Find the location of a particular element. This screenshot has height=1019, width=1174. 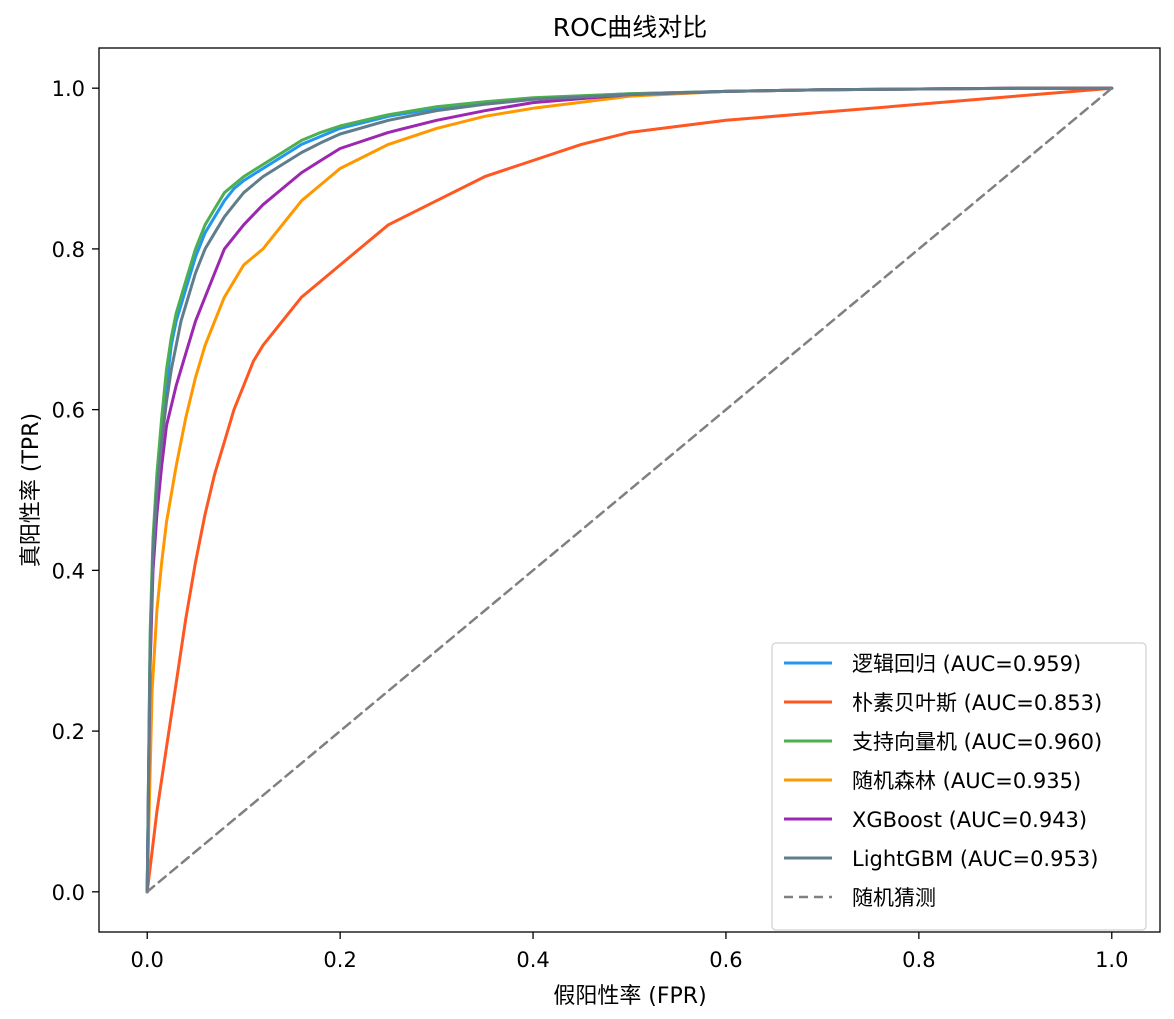

legend-entry-label: XGBoost (AUC=0.943) is located at coordinates (969, 820).